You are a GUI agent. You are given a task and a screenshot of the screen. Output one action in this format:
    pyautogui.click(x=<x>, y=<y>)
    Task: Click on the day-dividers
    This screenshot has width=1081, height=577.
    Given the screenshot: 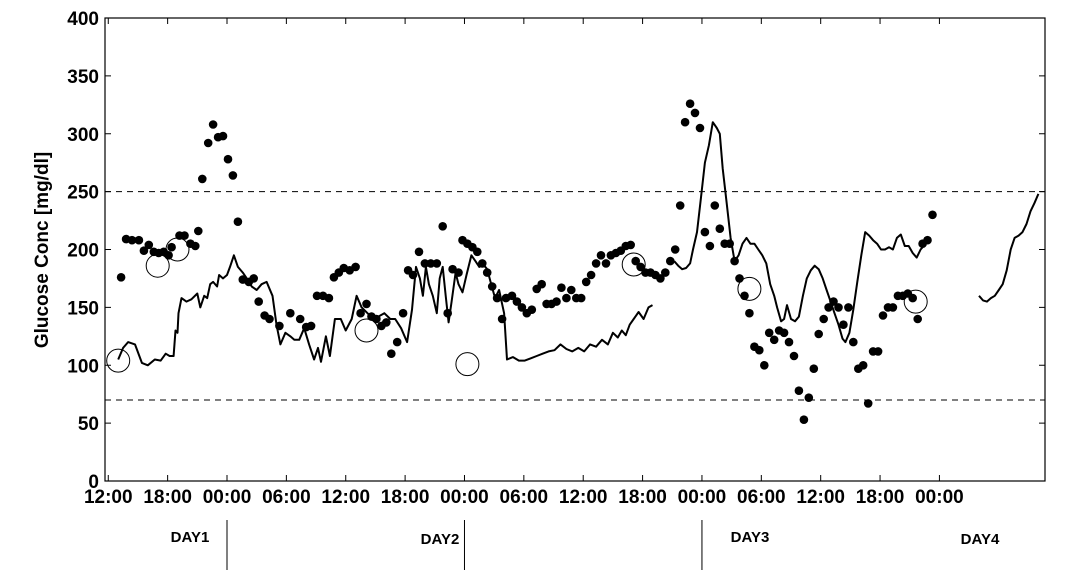 What is the action you would take?
    pyautogui.click(x=464, y=545)
    